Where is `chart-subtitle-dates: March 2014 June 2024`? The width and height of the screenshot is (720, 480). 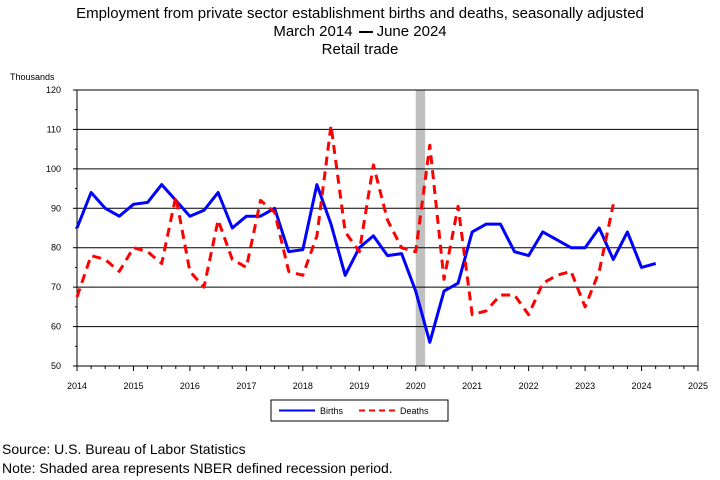
chart-subtitle-dates: March 2014 June 2024 is located at coordinates (360, 32).